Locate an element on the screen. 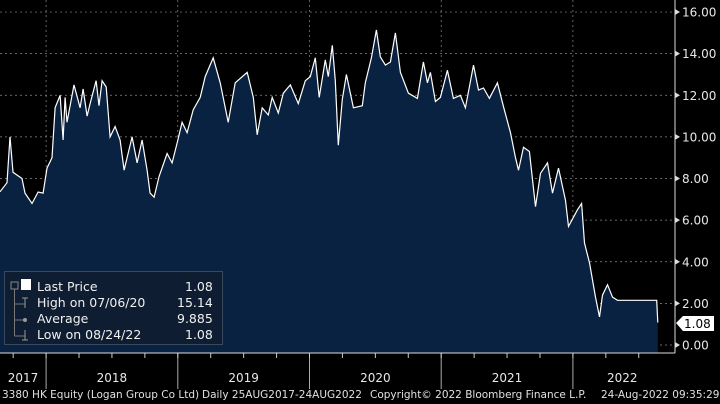  footer-timestamp: 24-Aug-2022 09:35:29 is located at coordinates (660, 395).